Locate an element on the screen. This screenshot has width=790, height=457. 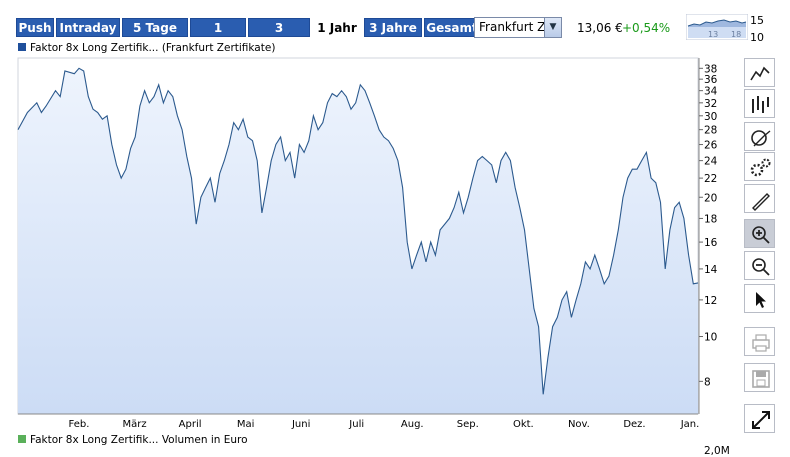
fullscreen-button is located at coordinates (759, 418).